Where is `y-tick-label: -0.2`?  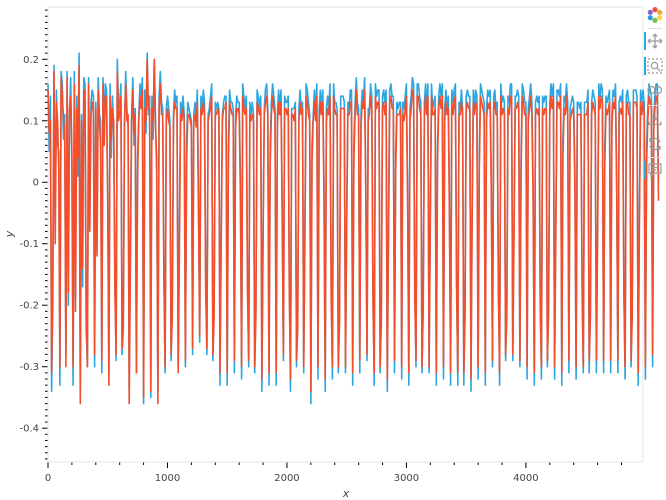
y-tick-label: -0.2 is located at coordinates (29, 306).